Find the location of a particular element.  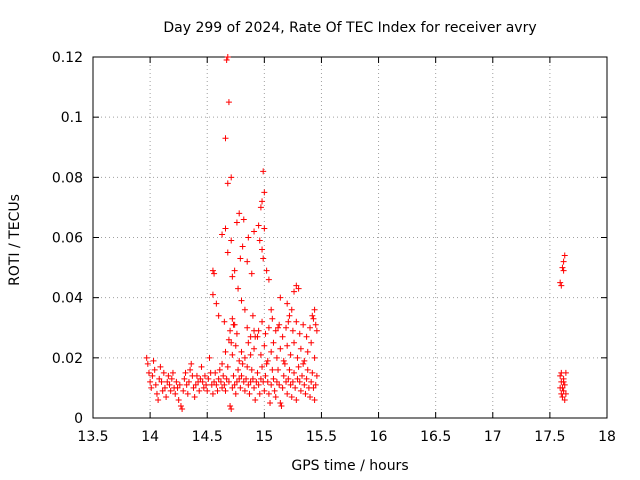

y-tick-label: 0.08 is located at coordinates (67, 178).